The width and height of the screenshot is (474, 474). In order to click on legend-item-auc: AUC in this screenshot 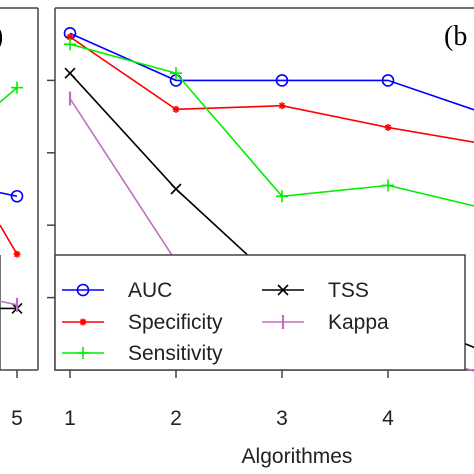, I will do `click(117, 290)`.